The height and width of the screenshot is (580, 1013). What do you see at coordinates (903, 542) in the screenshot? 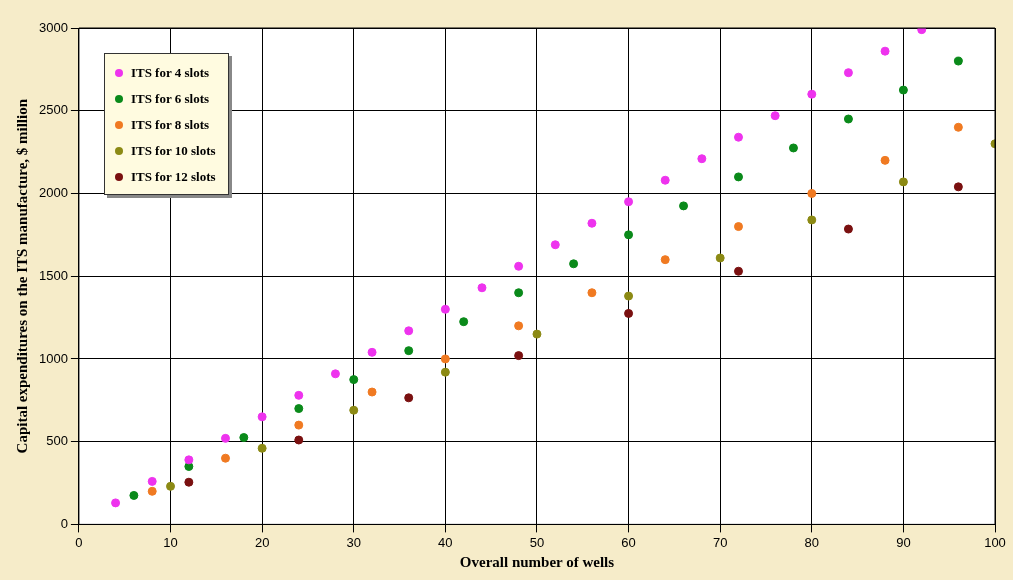
I see `x-tick-label: 90` at bounding box center [903, 542].